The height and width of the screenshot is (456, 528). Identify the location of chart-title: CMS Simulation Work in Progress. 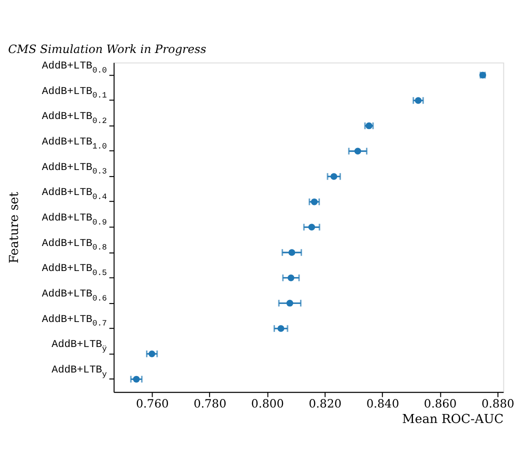
(107, 49).